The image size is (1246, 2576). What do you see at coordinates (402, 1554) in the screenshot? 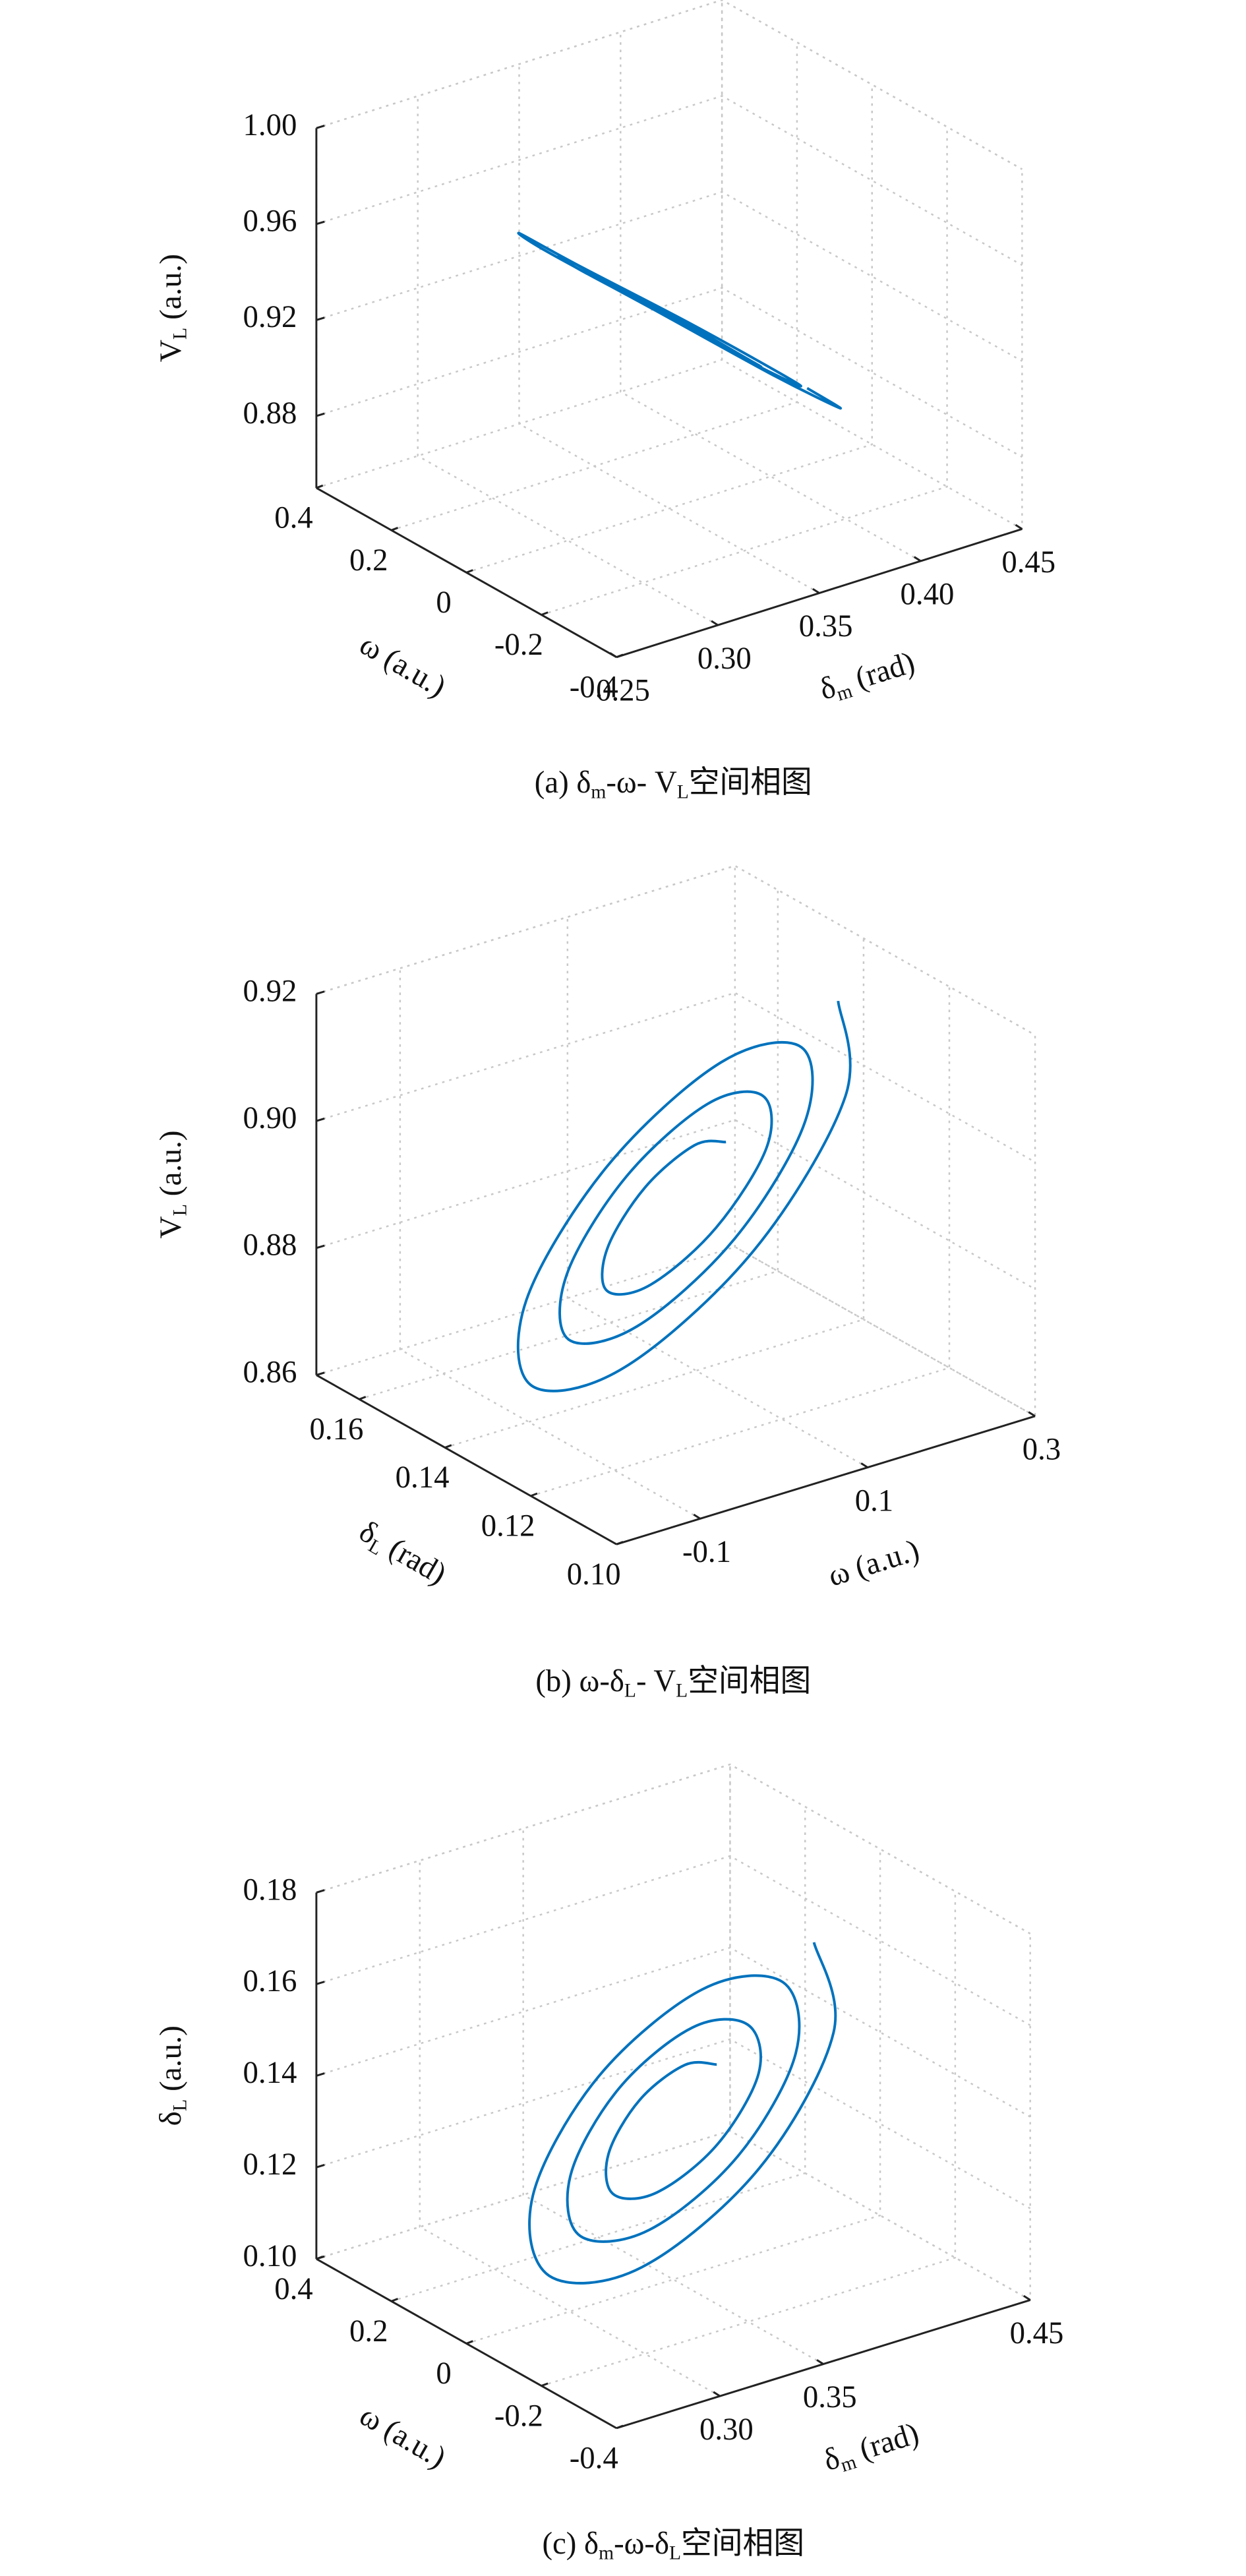
I see `y-axis-label: δL (rad)` at bounding box center [402, 1554].